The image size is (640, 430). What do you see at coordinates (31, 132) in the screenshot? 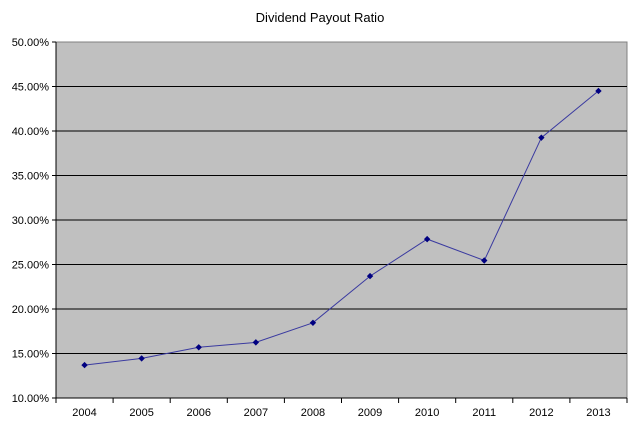
I see `y-tick-label: 40.00%` at bounding box center [31, 132].